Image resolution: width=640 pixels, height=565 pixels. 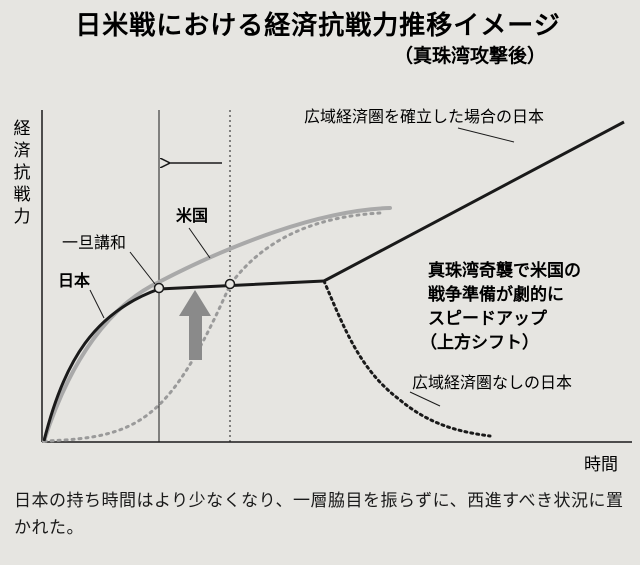 What do you see at coordinates (74, 280) in the screenshot?
I see `japan-label: 日本` at bounding box center [74, 280].